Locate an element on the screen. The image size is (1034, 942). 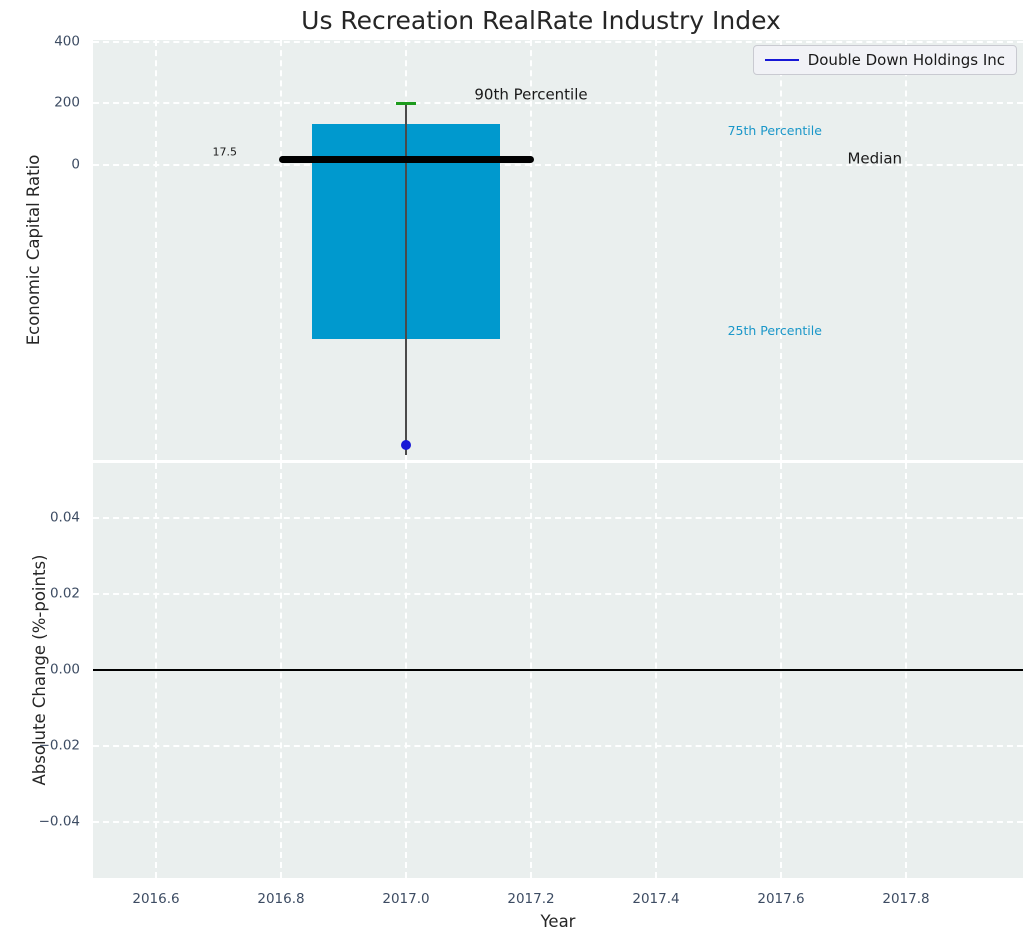
y-tick-label: 400 is located at coordinates (67, 40).